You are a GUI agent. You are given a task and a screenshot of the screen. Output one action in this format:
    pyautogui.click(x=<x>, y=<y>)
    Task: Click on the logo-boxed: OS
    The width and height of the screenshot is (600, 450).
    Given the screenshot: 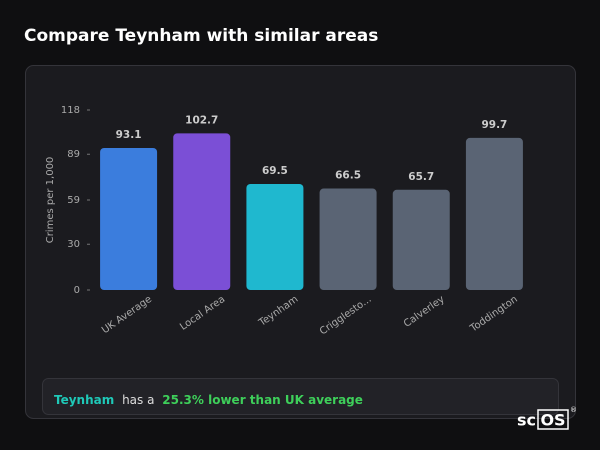 What is the action you would take?
    pyautogui.click(x=552, y=420)
    